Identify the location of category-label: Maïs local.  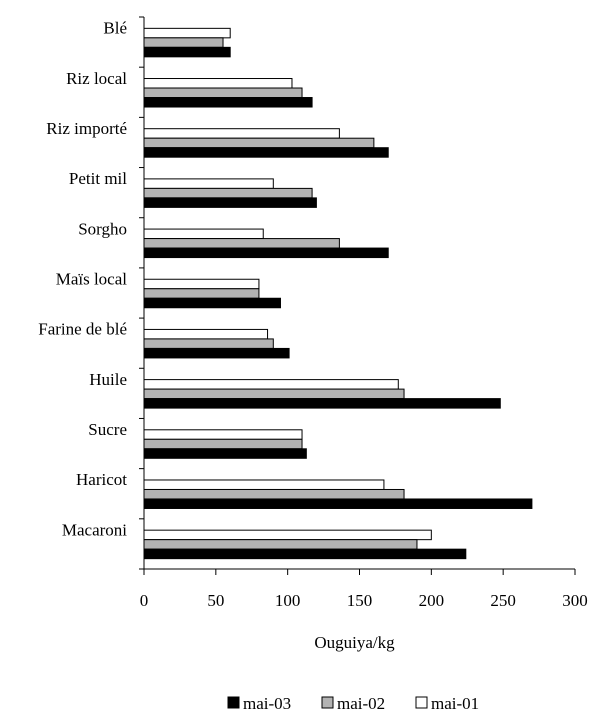
(92, 279).